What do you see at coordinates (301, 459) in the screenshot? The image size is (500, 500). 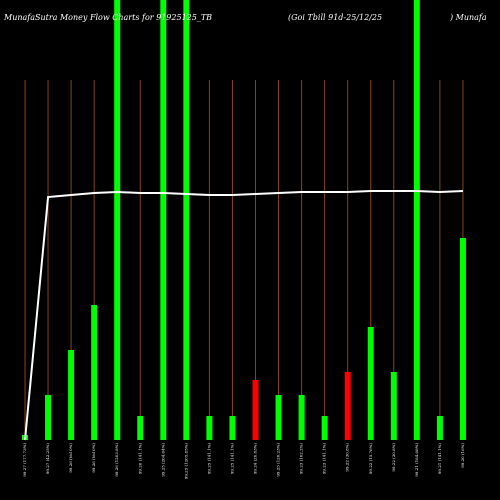 I see `x-tick-label: 99.23 (102.2%)` at bounding box center [301, 459].